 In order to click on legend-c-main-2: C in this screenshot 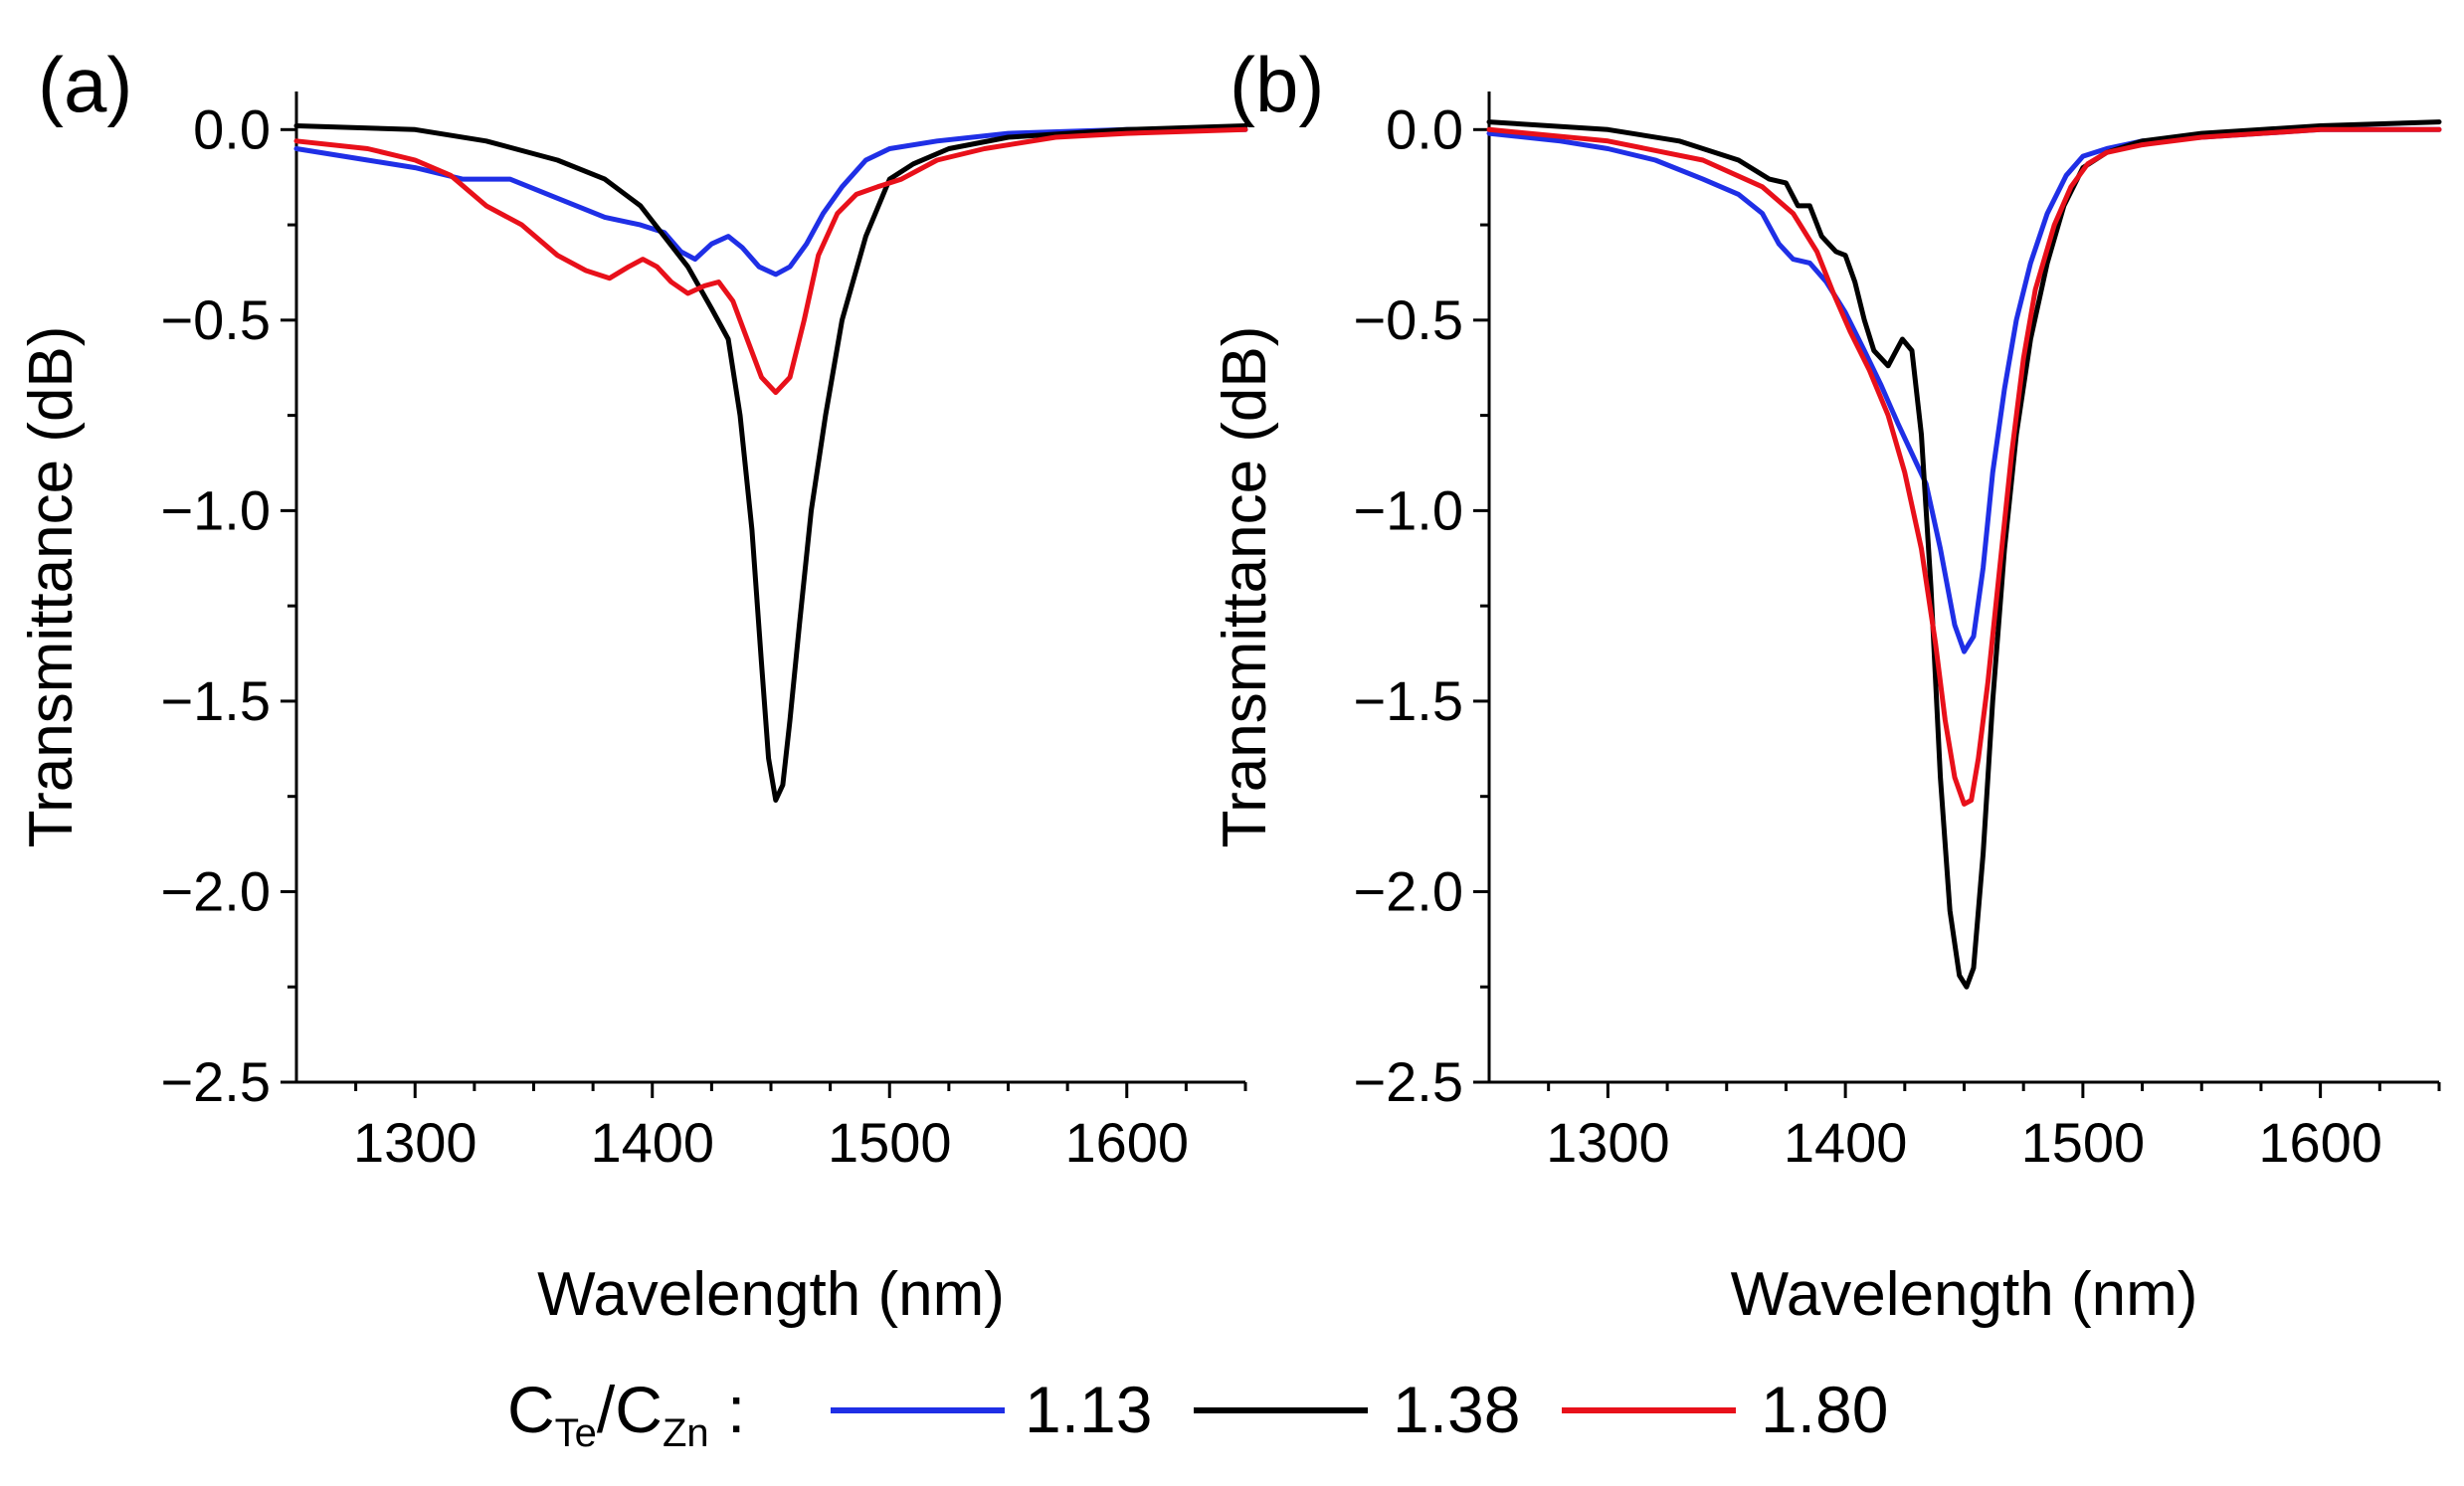, I will do `click(639, 1410)`.